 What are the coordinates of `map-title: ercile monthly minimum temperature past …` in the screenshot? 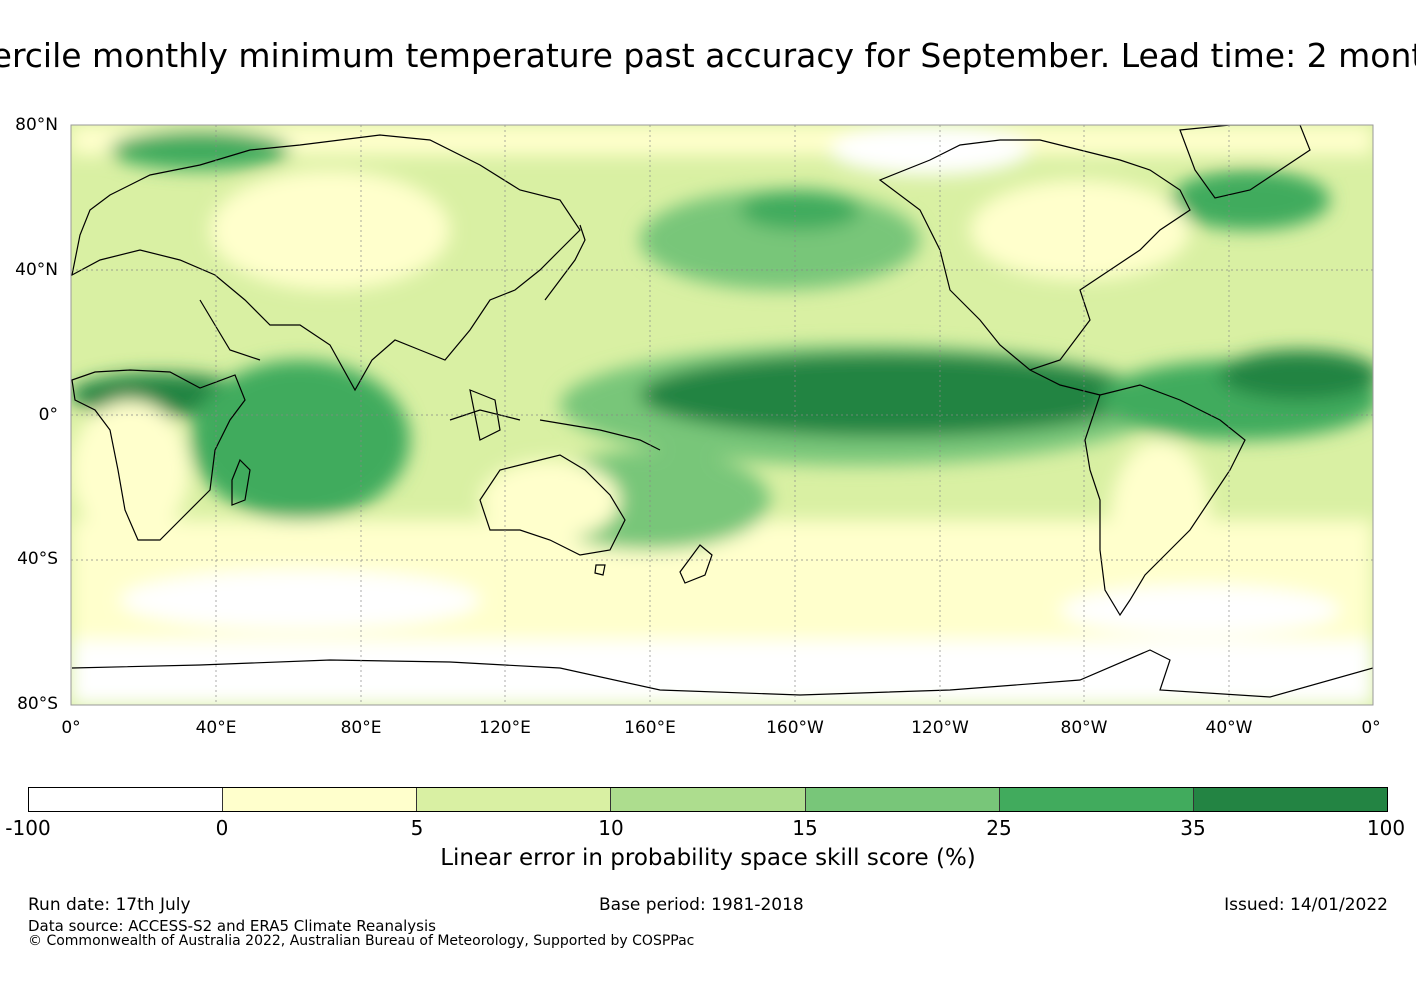 It's located at (708, 55).